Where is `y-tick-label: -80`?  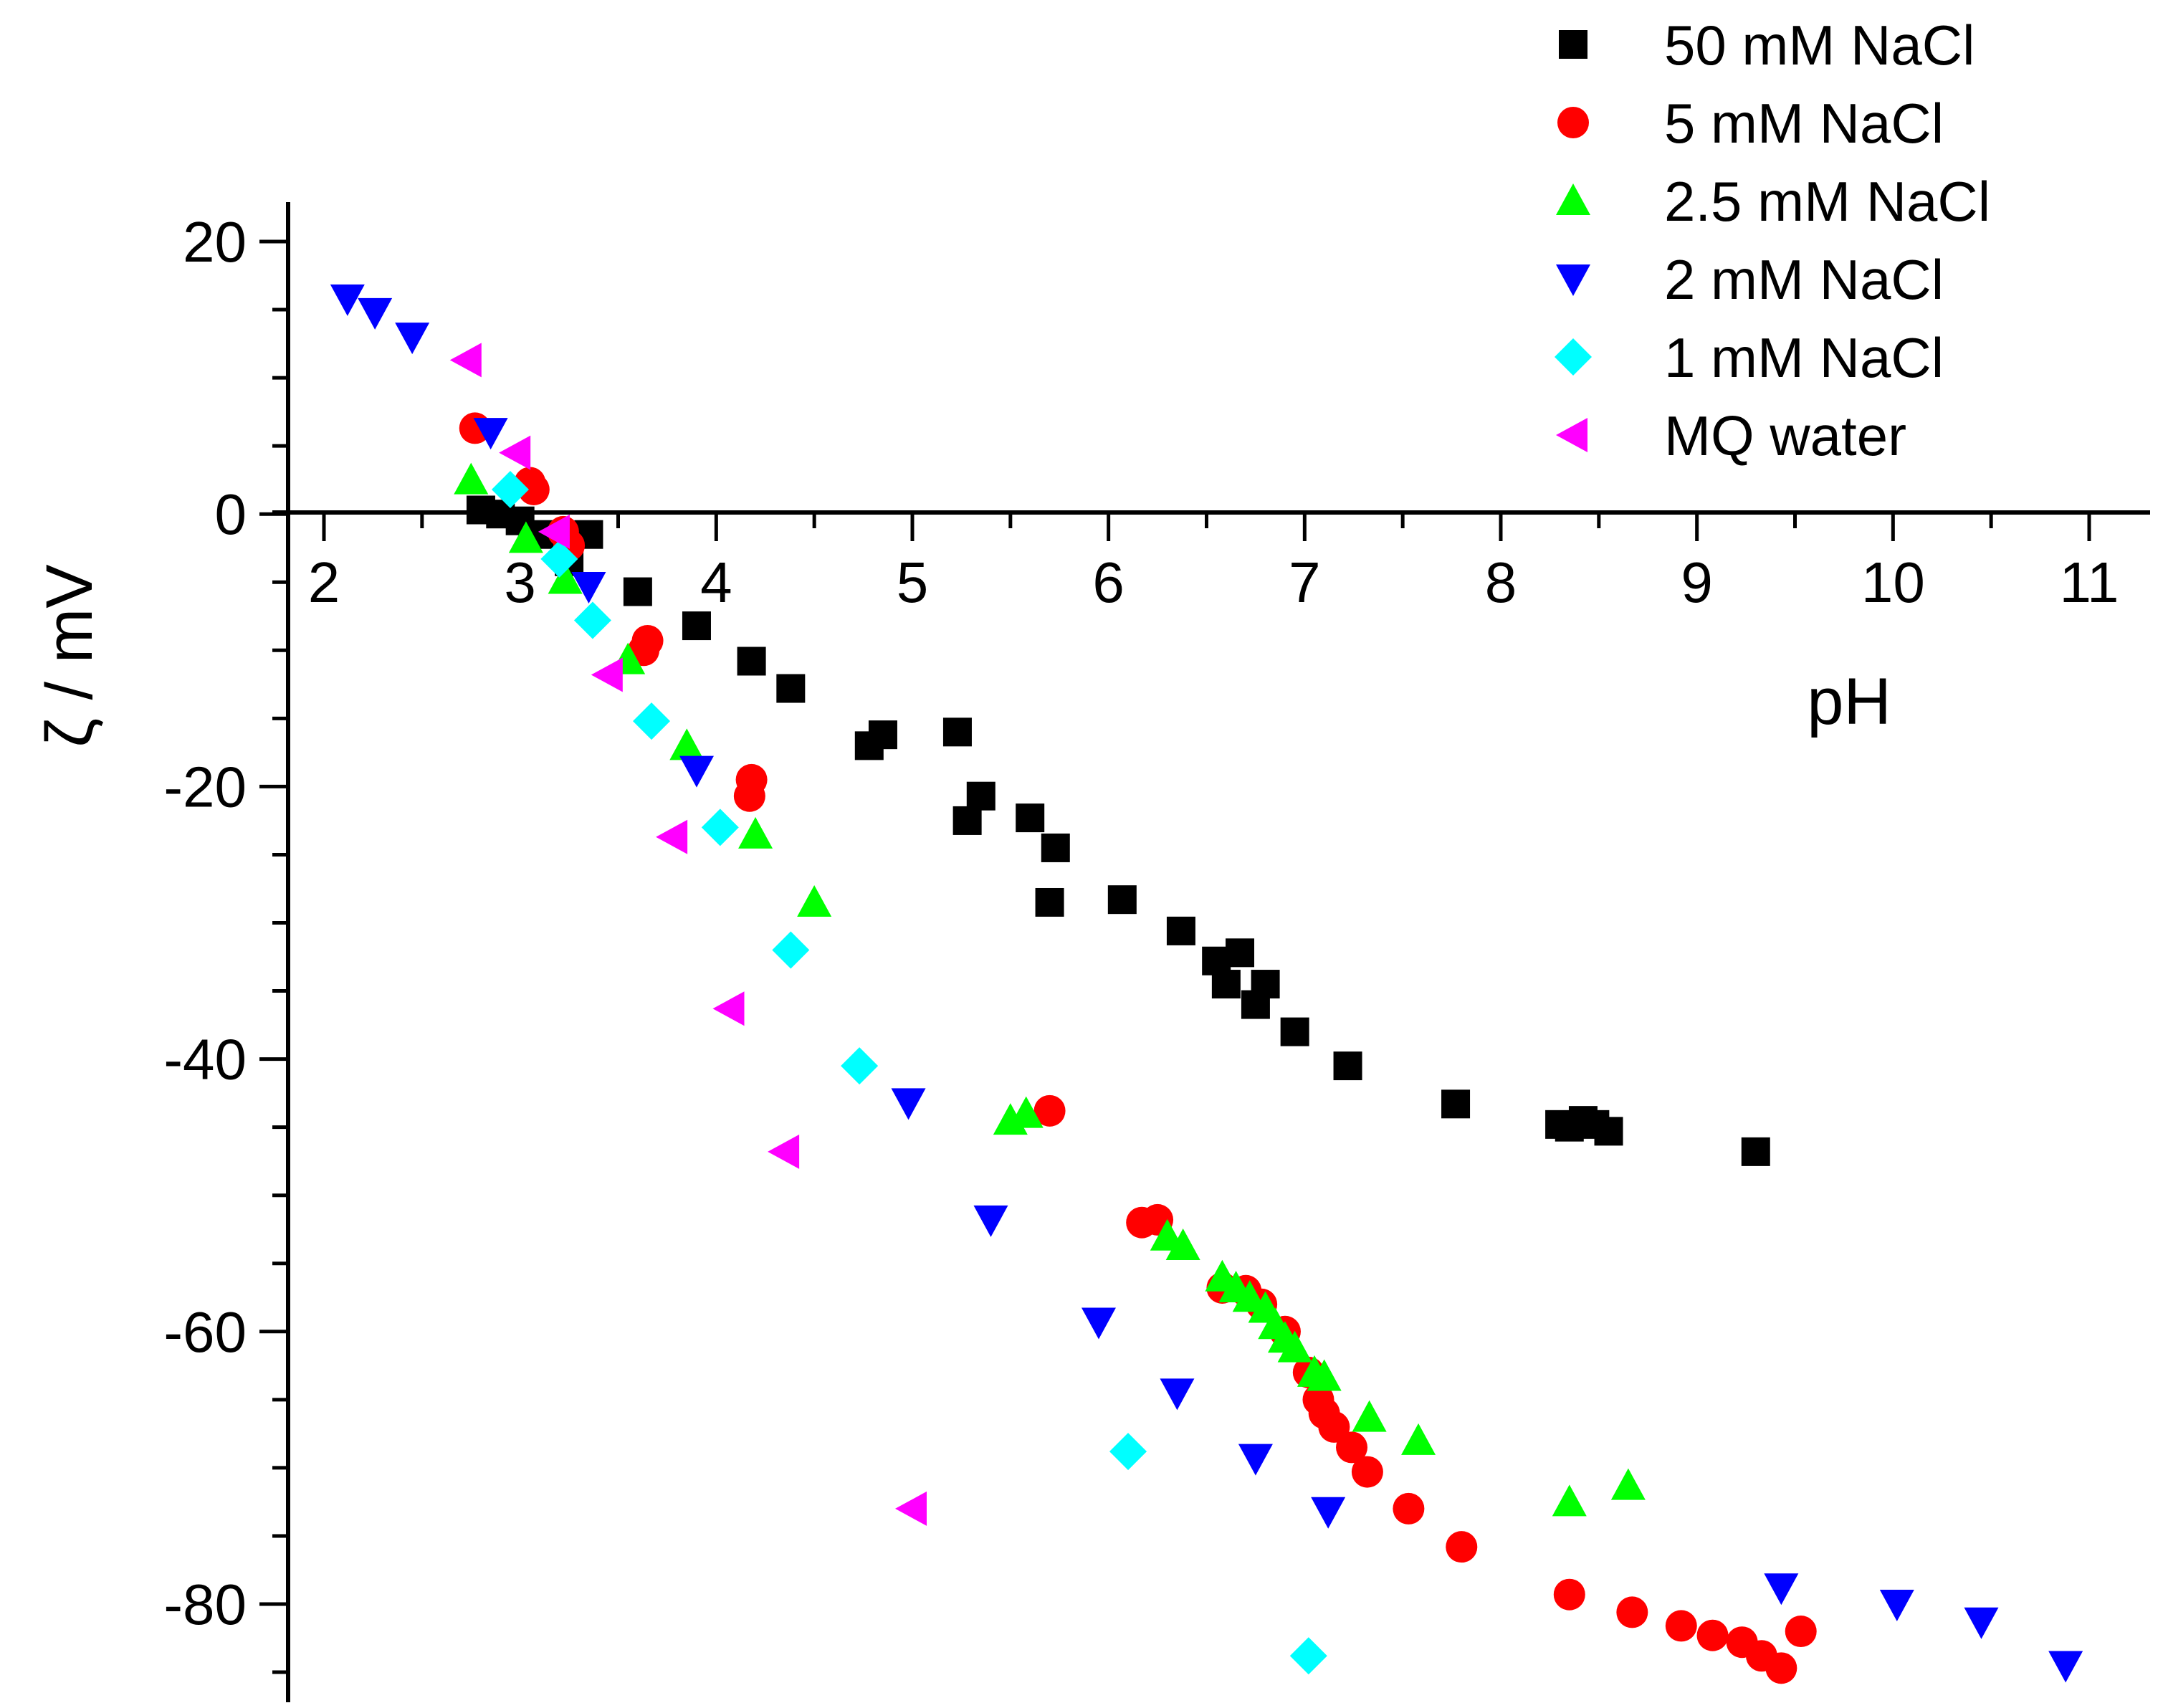 y-tick-label: -80 is located at coordinates (205, 1604).